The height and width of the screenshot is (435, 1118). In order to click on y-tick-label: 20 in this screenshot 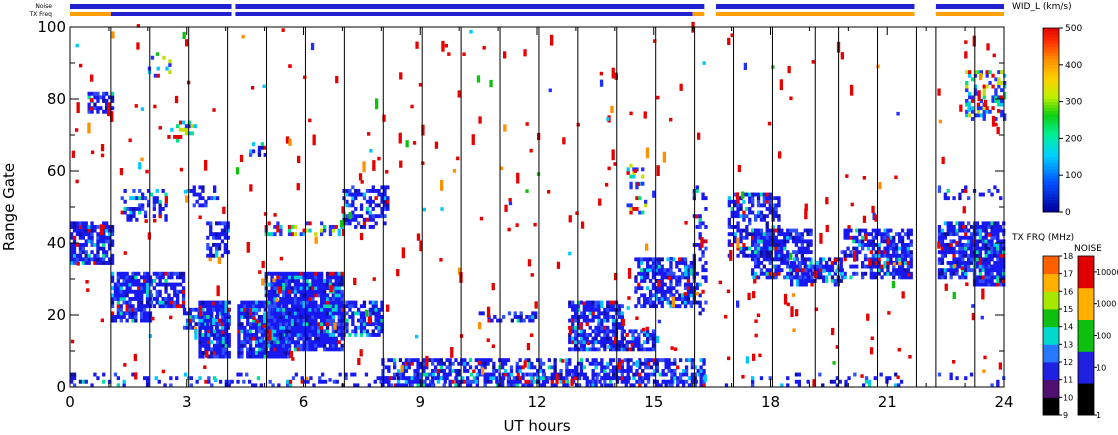, I will do `click(56, 315)`.